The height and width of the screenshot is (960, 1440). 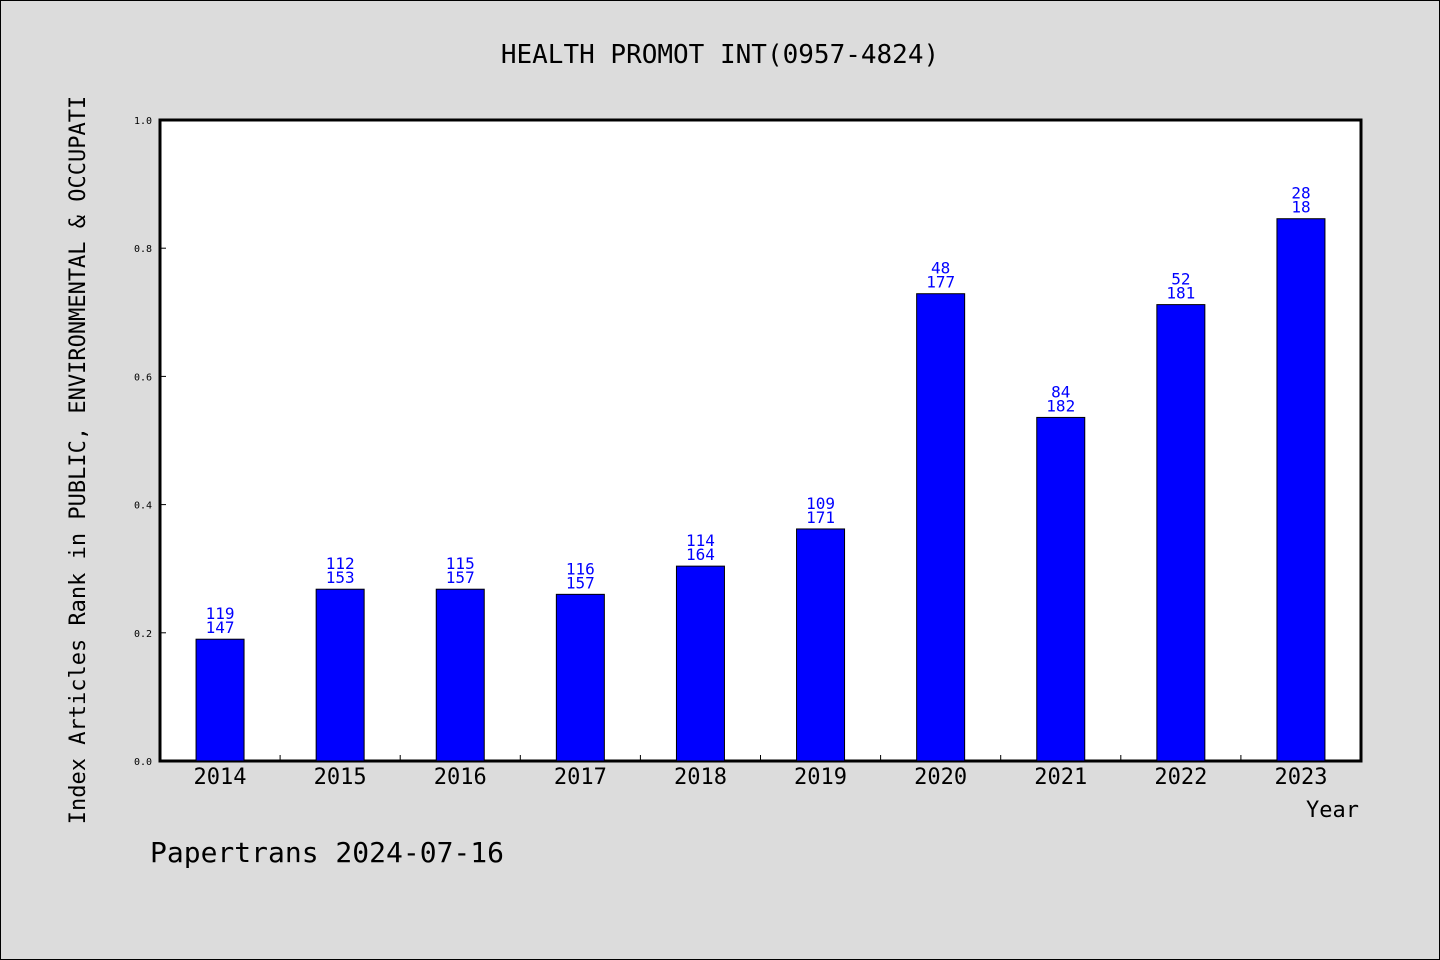 What do you see at coordinates (1300, 777) in the screenshot?
I see `x-tick-label: 2023` at bounding box center [1300, 777].